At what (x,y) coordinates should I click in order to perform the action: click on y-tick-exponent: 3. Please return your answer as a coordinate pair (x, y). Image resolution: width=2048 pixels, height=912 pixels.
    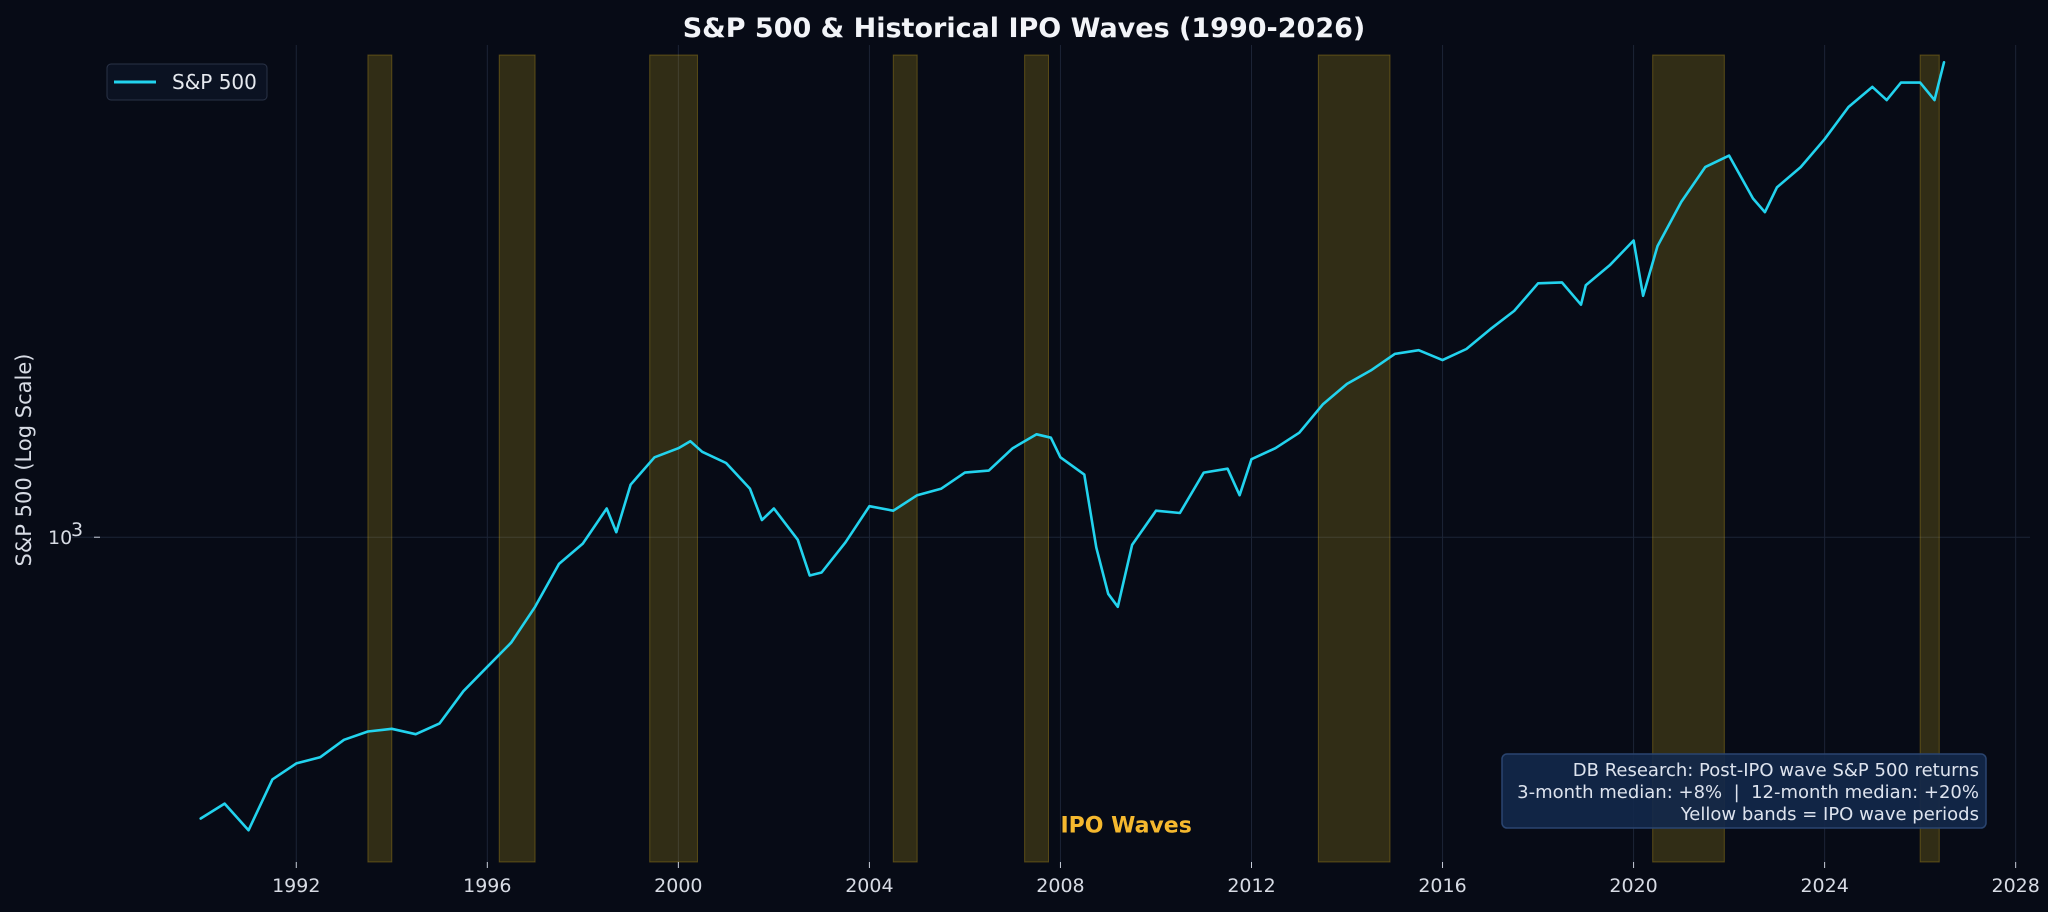
    Looking at the image, I should click on (77, 530).